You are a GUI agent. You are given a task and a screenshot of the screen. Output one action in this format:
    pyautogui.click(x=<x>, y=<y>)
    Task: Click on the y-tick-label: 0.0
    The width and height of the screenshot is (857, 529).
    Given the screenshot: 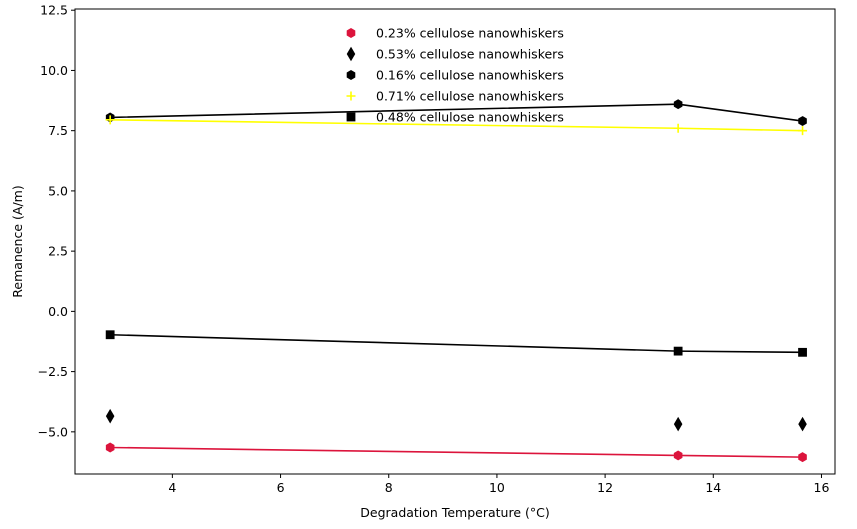 What is the action you would take?
    pyautogui.click(x=58, y=311)
    